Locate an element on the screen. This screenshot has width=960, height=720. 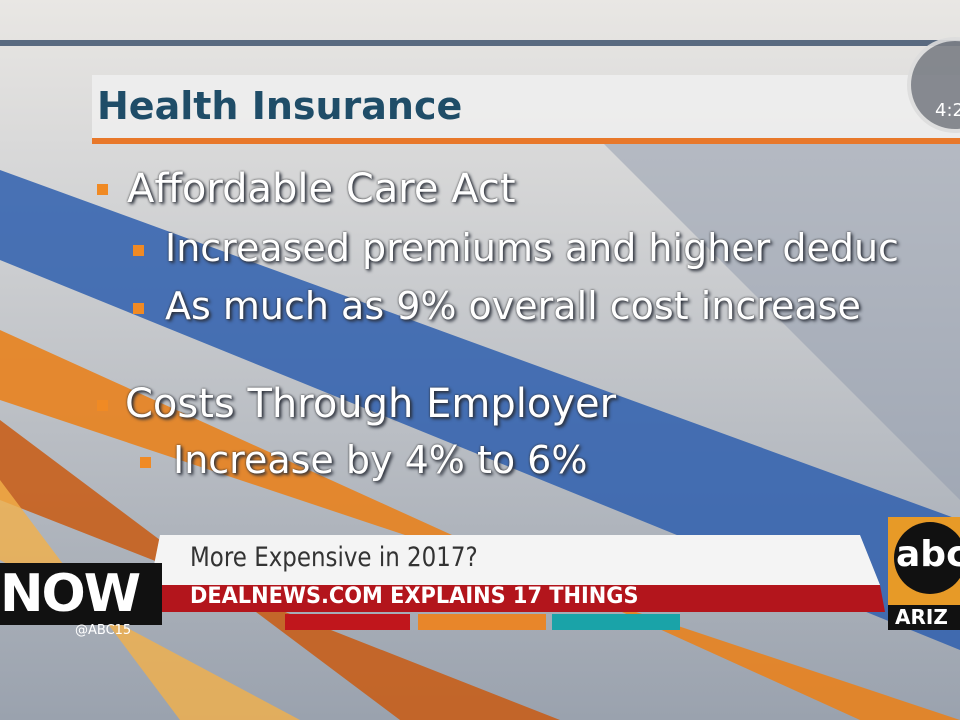
now-logo: NOW is located at coordinates (70, 594).